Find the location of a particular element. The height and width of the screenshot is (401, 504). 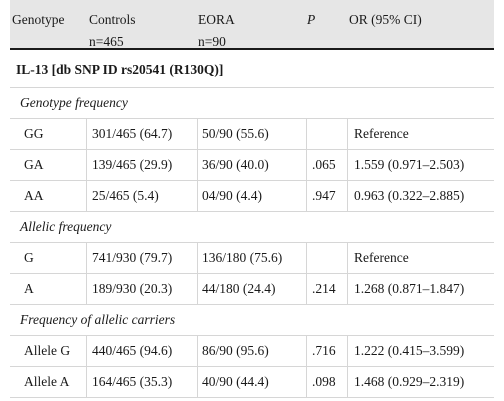

header-controls: Controls n=465 is located at coordinates (112, 31).